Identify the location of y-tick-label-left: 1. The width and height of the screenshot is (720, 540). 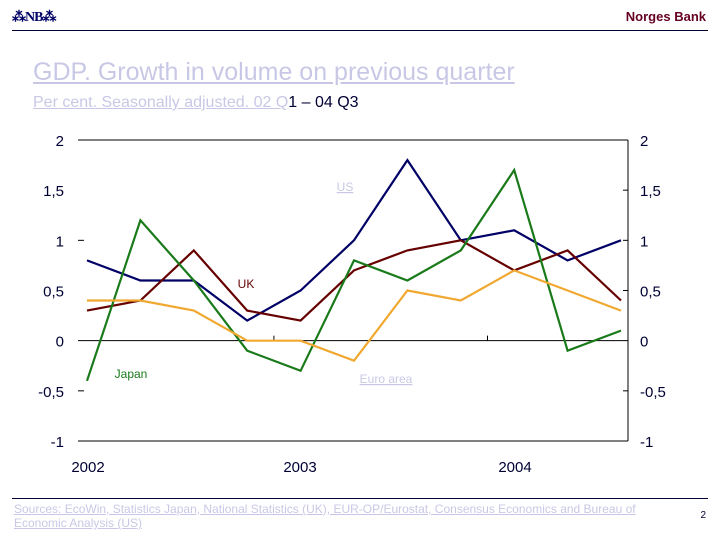
(60, 241).